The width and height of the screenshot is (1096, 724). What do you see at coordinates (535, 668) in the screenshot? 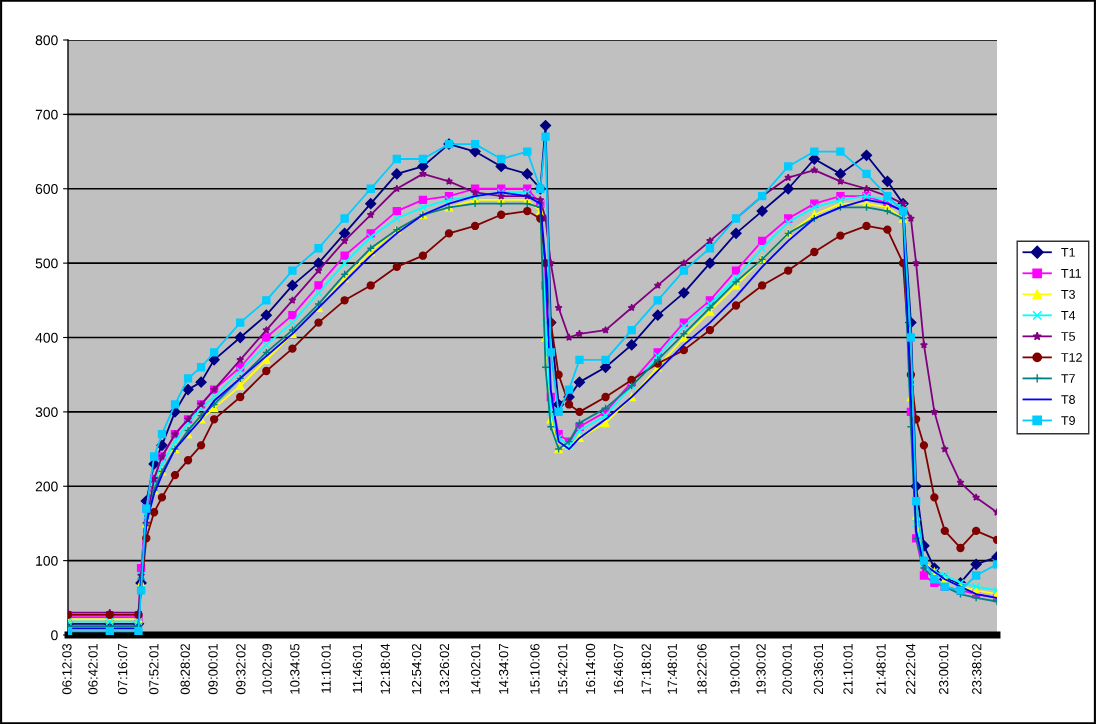
I see `x-tick-label: 15:10:06` at bounding box center [535, 668].